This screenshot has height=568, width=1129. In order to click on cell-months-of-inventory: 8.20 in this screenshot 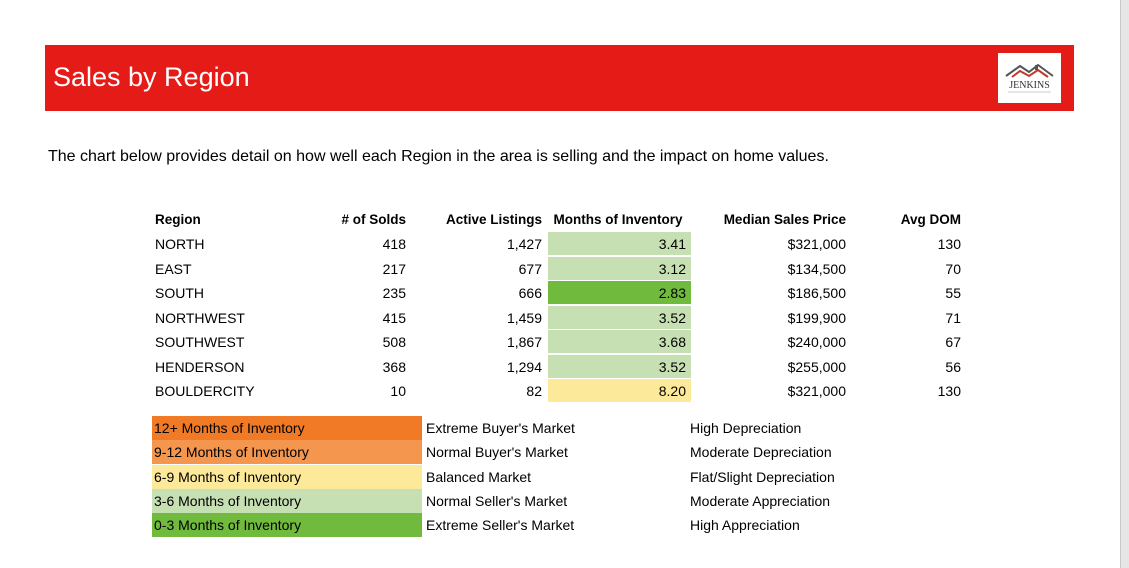, I will do `click(672, 391)`.